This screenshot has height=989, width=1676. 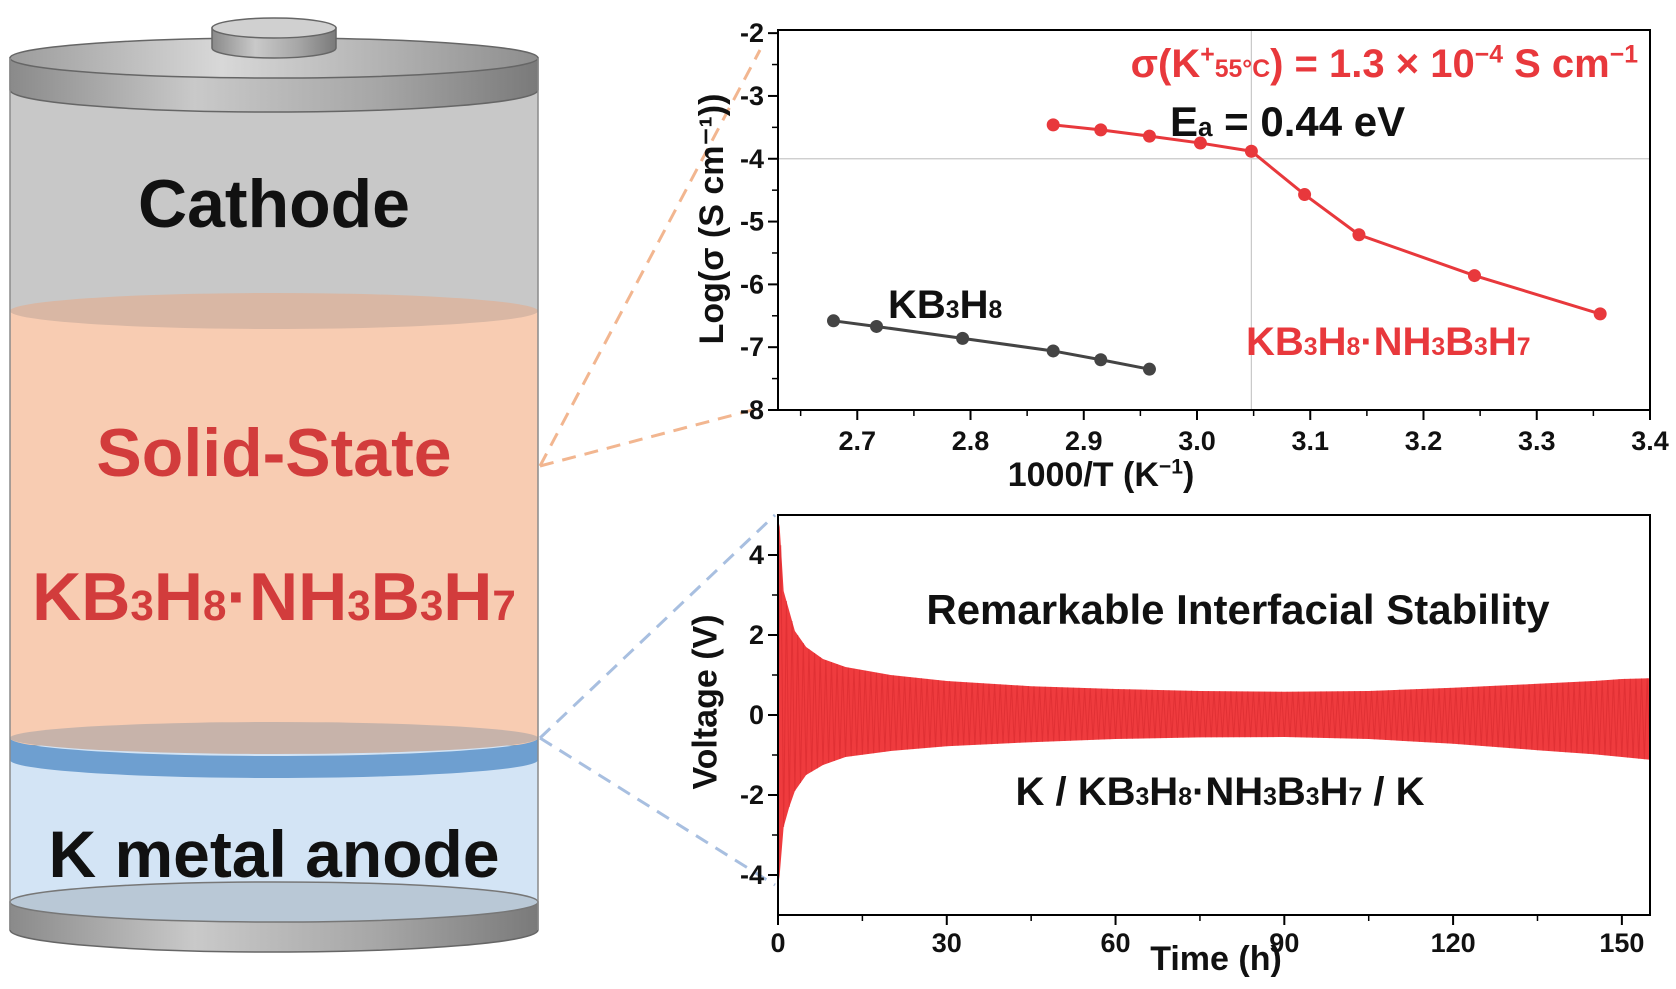 What do you see at coordinates (274, 738) in the screenshot?
I see `interface-top` at bounding box center [274, 738].